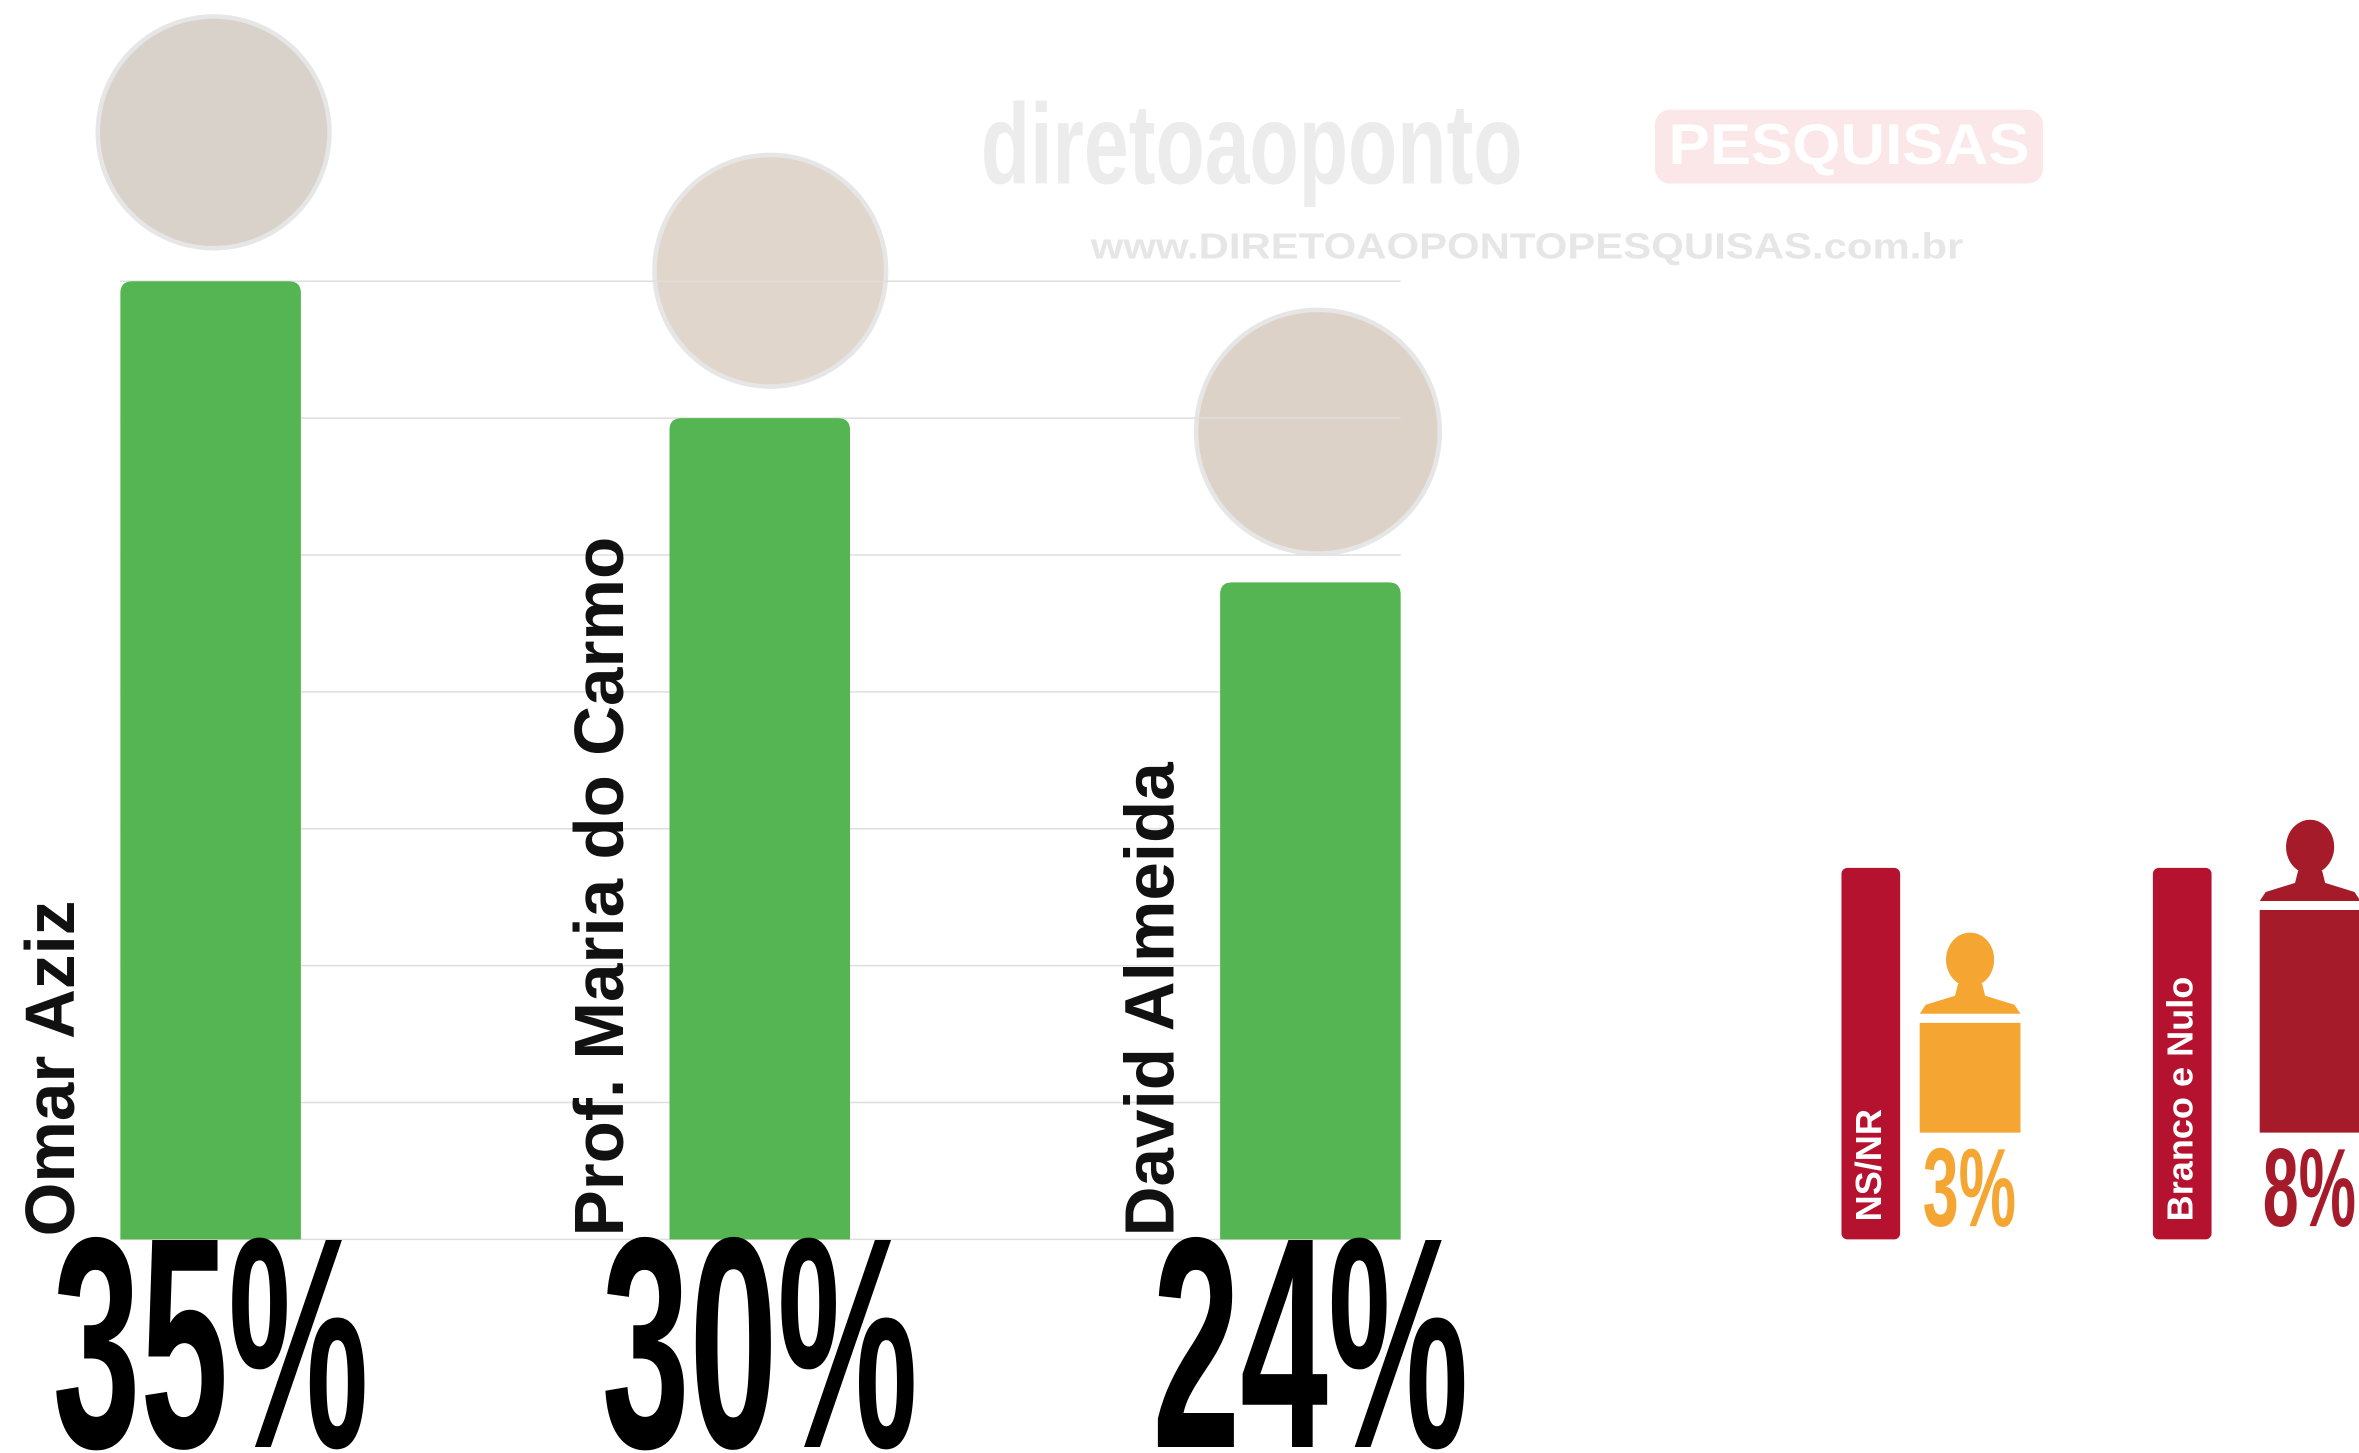 This screenshot has height=1453, width=2359. Describe the element at coordinates (1150, 999) in the screenshot. I see `category-label: David Almeida` at that location.